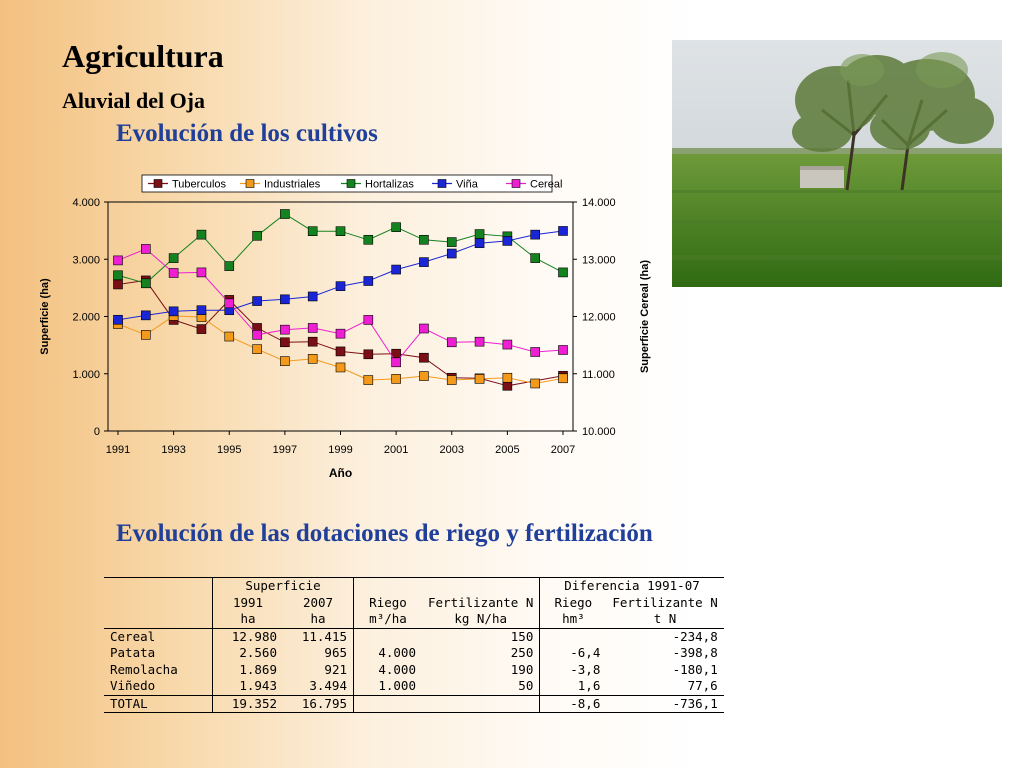 Image resolution: width=1024 pixels, height=768 pixels. I want to click on x-tick-label: 1999, so click(340, 450).